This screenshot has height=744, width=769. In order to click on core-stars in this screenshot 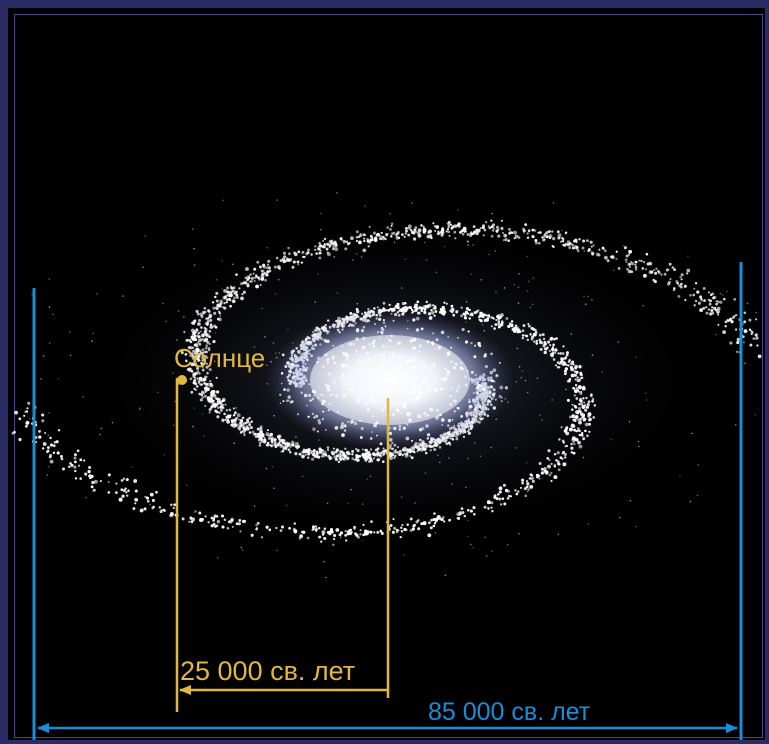, I will do `click(394, 380)`.